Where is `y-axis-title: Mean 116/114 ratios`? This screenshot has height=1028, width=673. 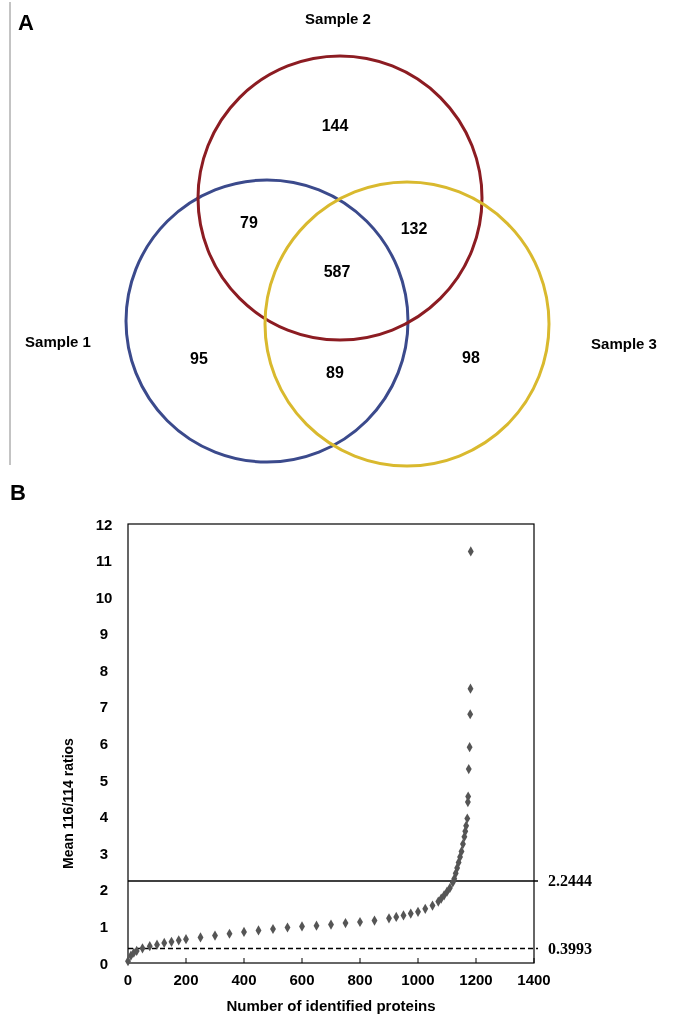
y-axis-title: Mean 116/114 ratios is located at coordinates (68, 803).